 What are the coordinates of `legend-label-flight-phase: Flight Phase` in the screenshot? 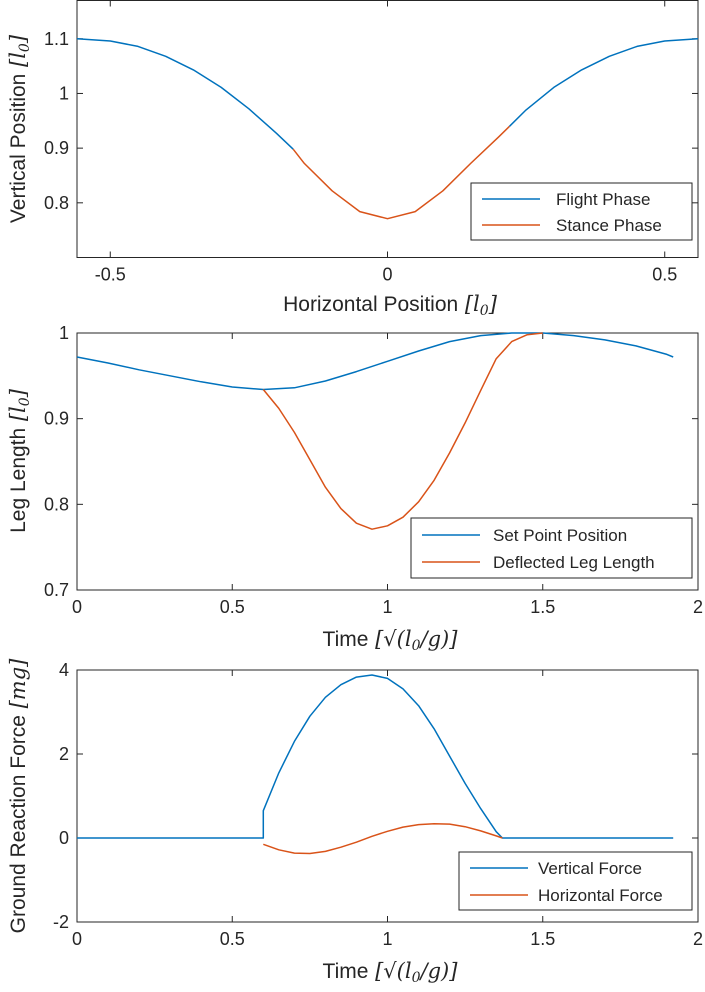 It's located at (603, 199).